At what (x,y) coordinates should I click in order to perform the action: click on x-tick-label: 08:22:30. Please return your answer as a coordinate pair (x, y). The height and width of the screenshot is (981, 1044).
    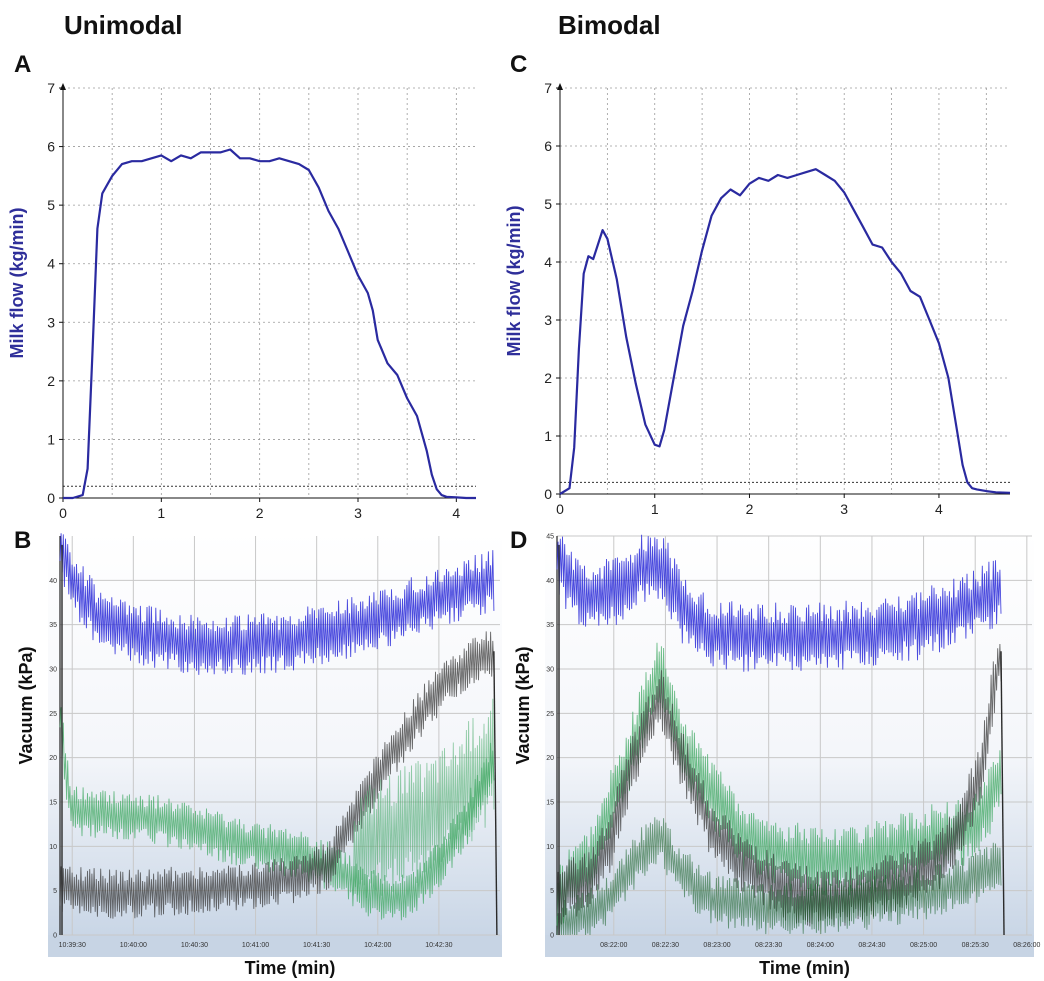
    Looking at the image, I should click on (665, 945).